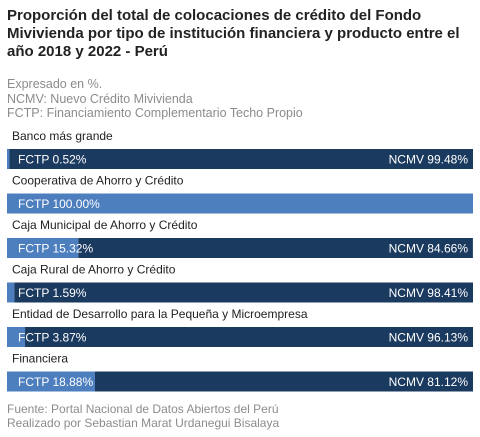  I want to click on category-label: Cooperativa de Ahorro y Crédito, so click(98, 181).